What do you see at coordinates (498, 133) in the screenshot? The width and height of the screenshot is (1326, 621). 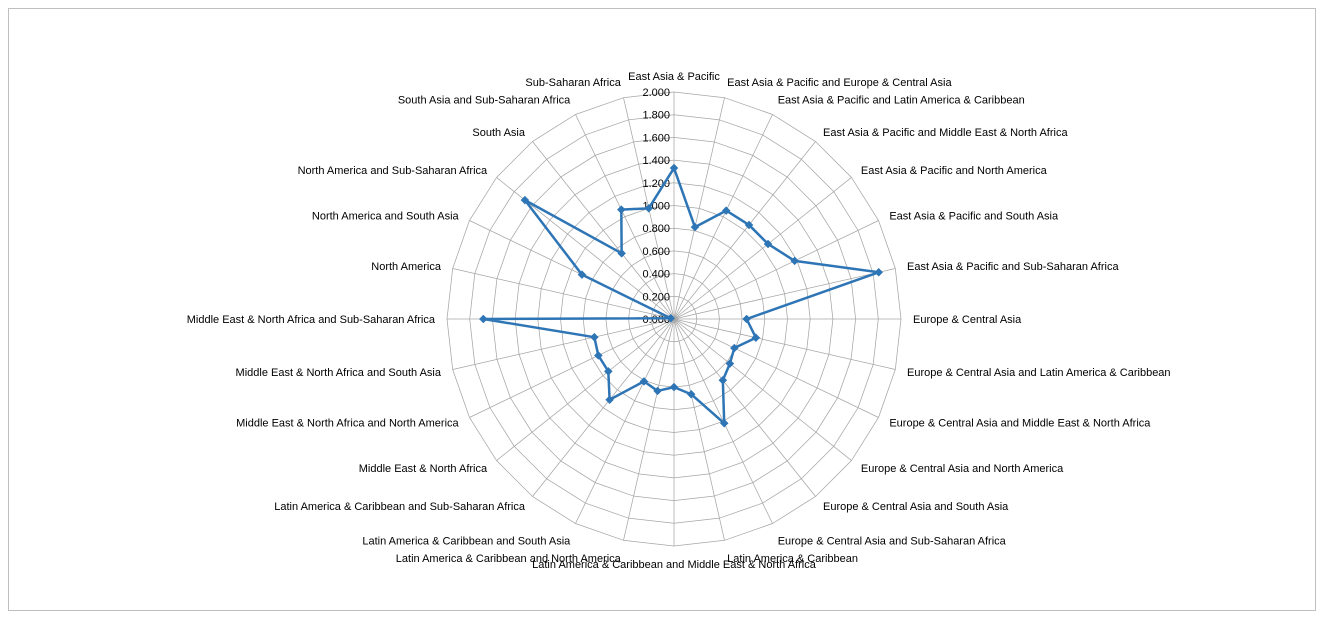 I see `category-label: South Asia` at bounding box center [498, 133].